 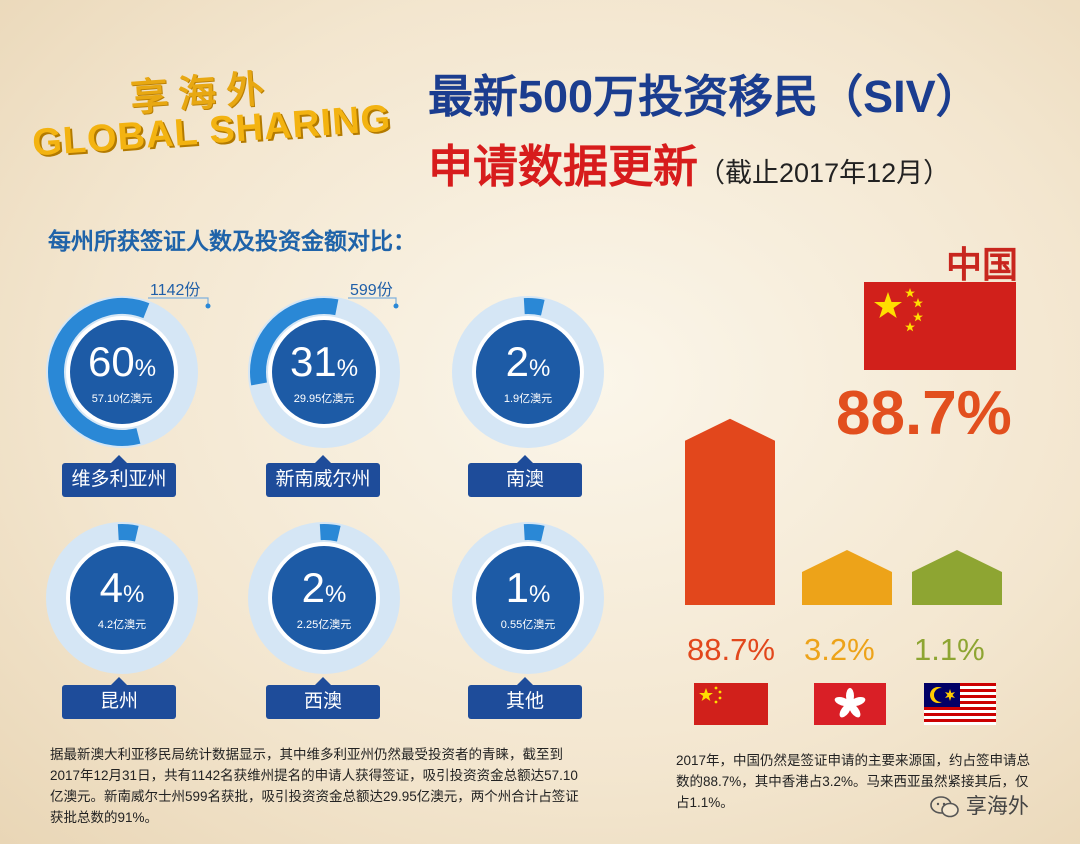 I want to click on source-country-bar-chart, so click(x=843, y=511).